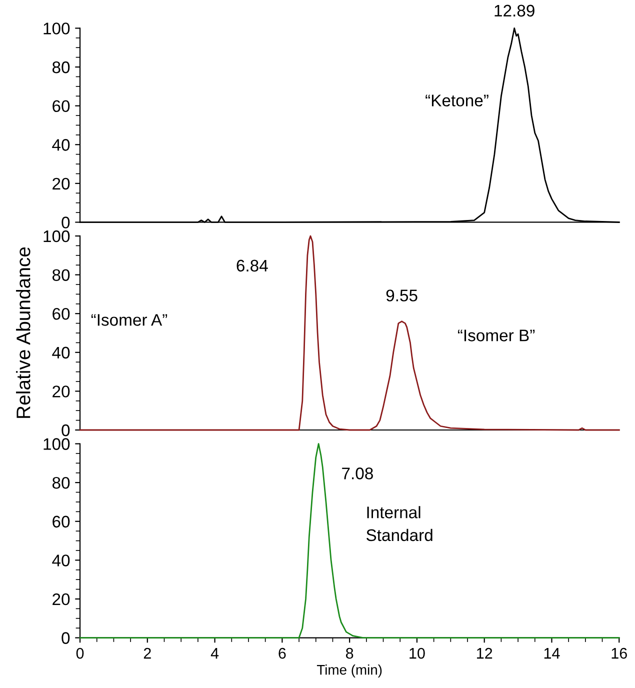 The width and height of the screenshot is (635, 688). What do you see at coordinates (80, 653) in the screenshot?
I see `x-tick-label: 0` at bounding box center [80, 653].